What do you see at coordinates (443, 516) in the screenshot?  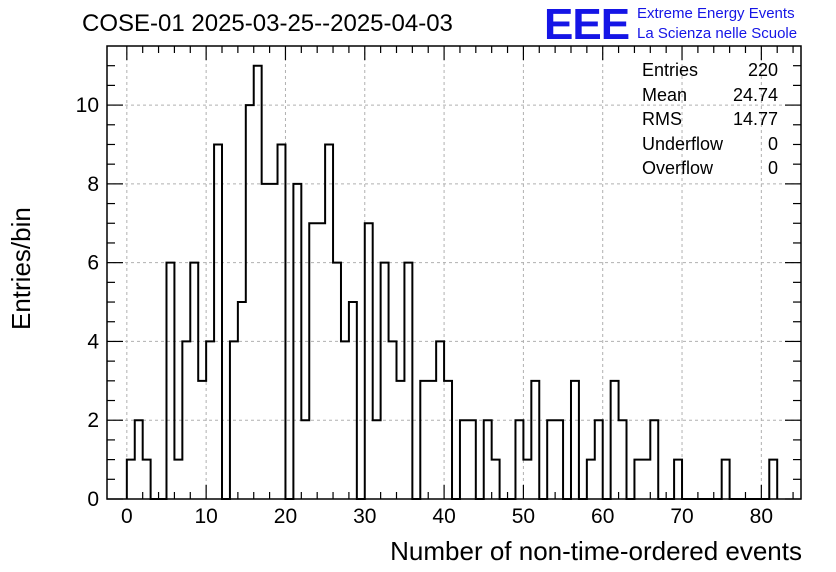 I see `x-tick-label: 40` at bounding box center [443, 516].